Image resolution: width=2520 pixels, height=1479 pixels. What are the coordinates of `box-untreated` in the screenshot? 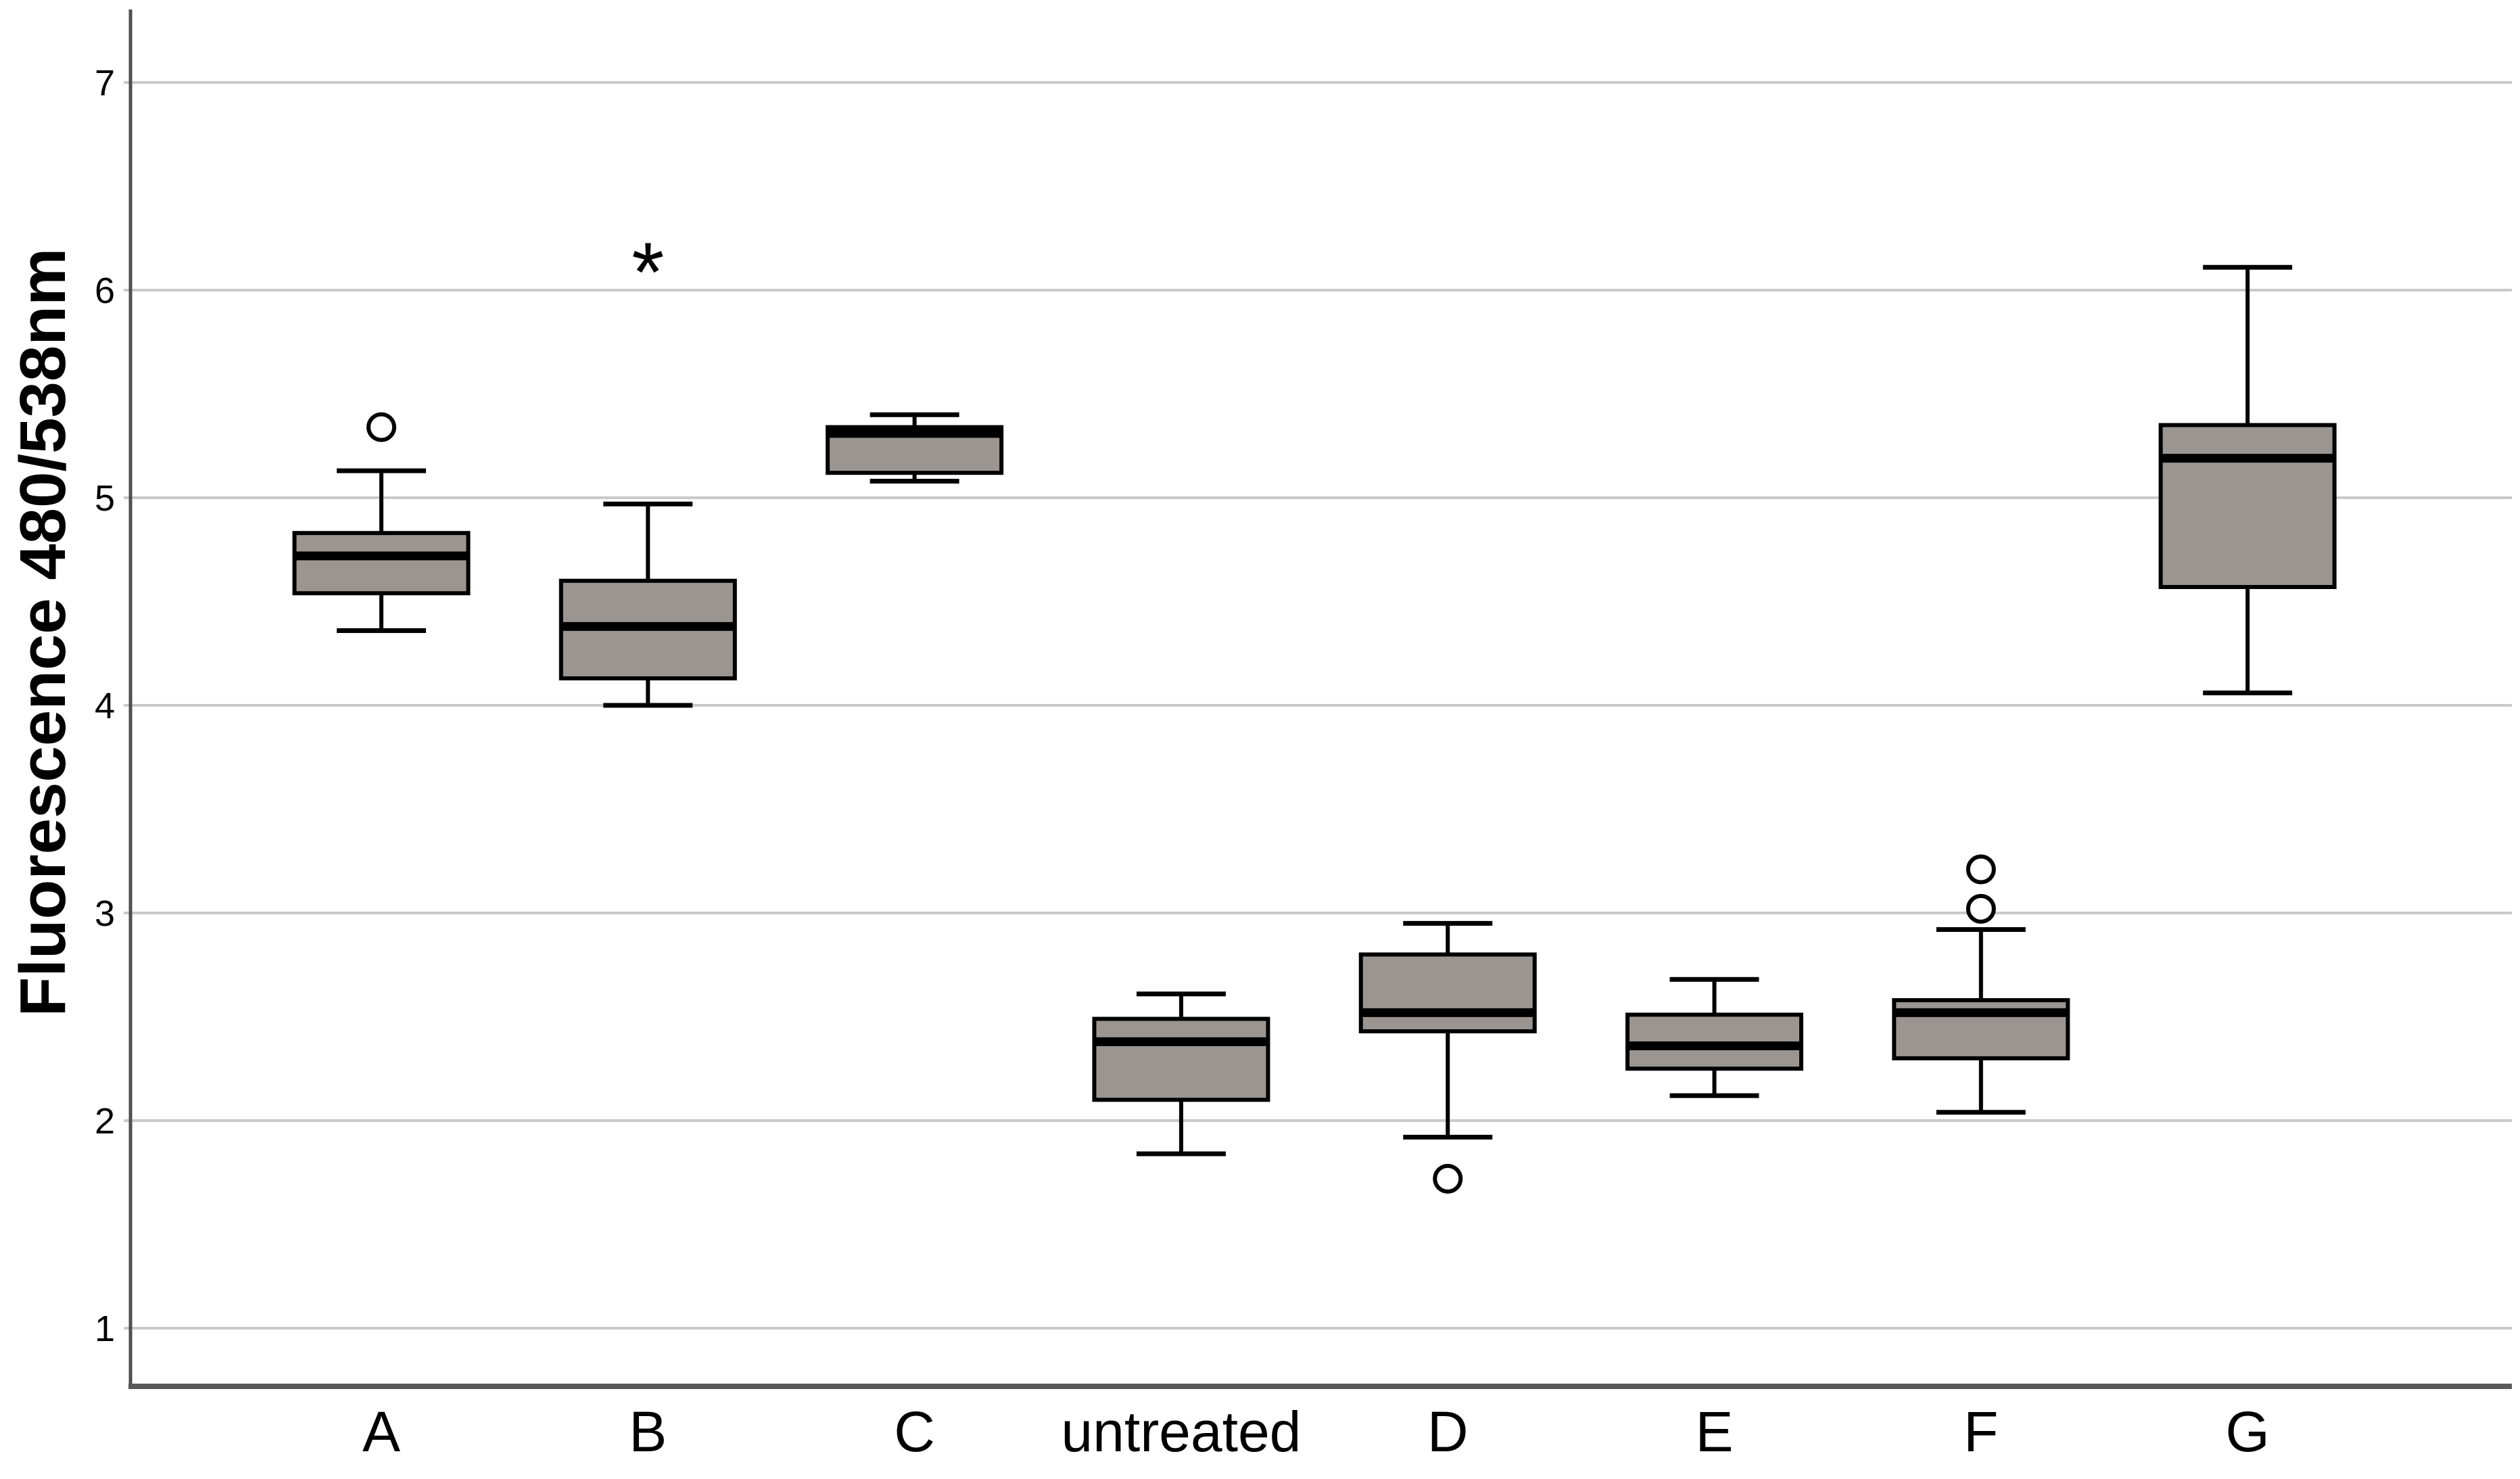 It's located at (1181, 1059).